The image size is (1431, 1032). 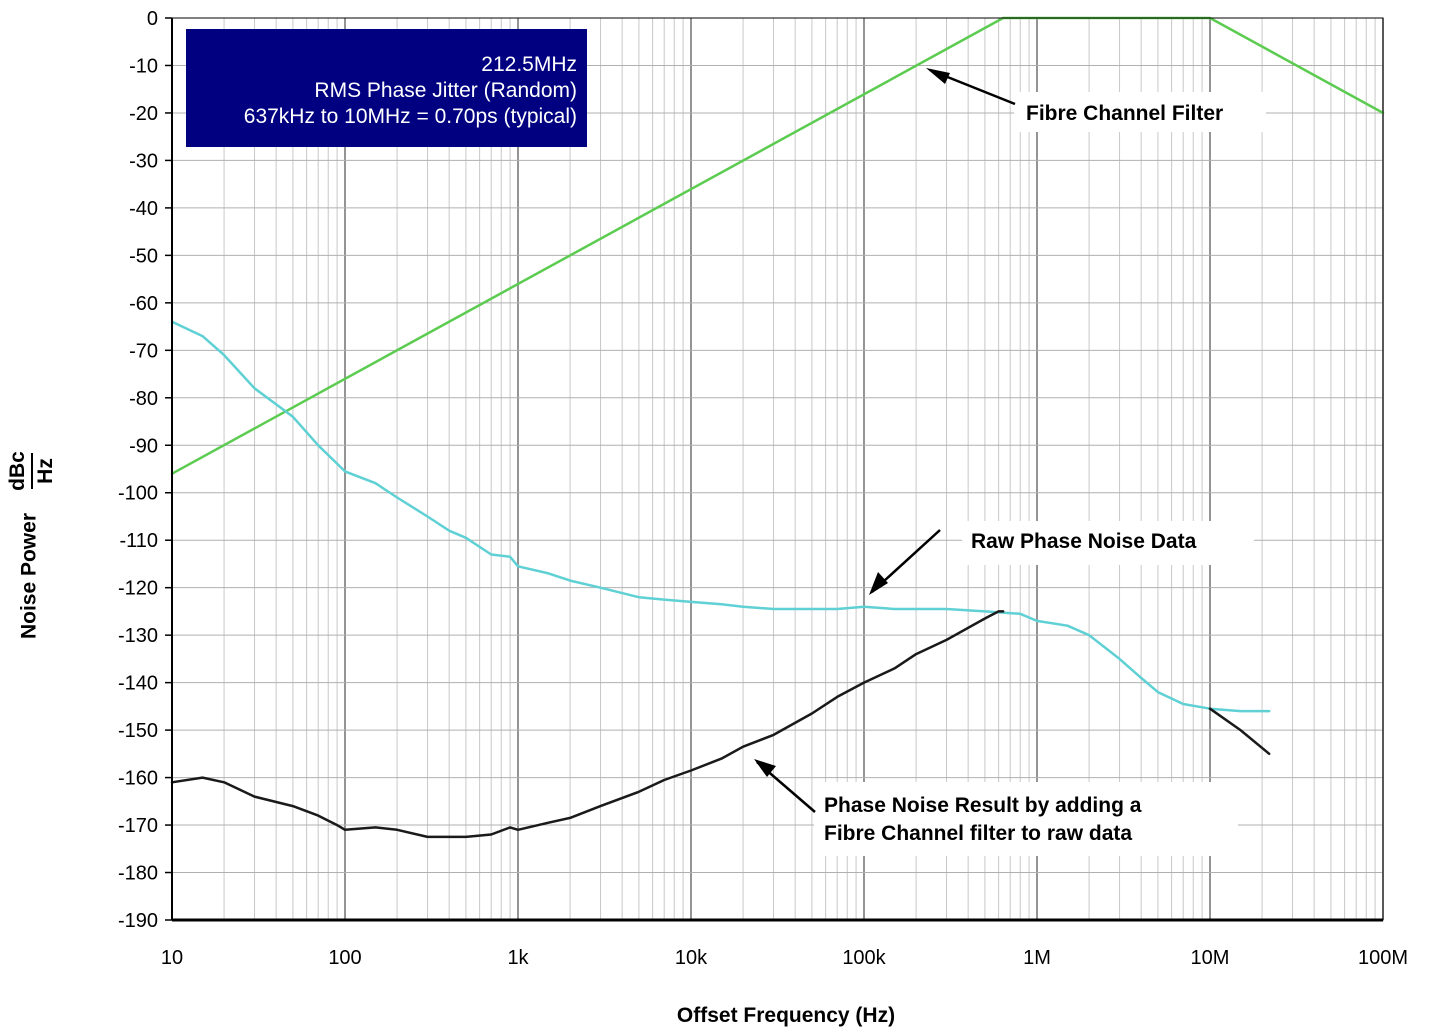 What do you see at coordinates (143, 304) in the screenshot?
I see `y-tick-label: -60` at bounding box center [143, 304].